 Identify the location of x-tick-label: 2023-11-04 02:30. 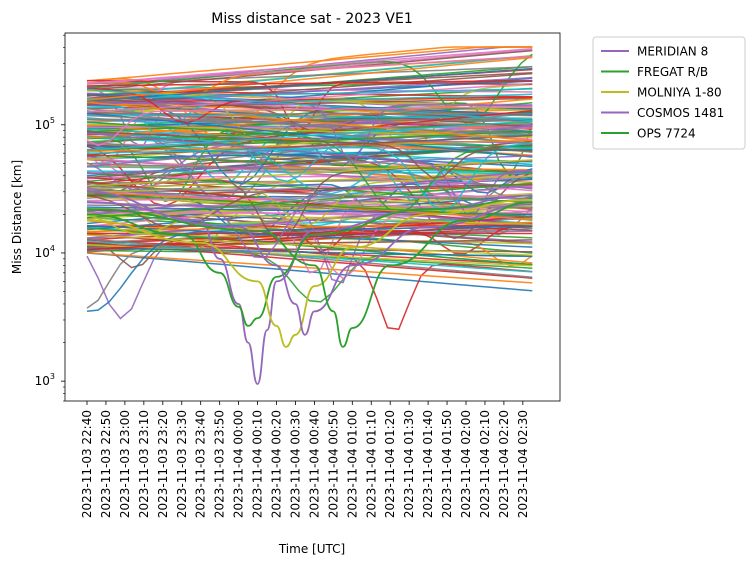
(523, 464).